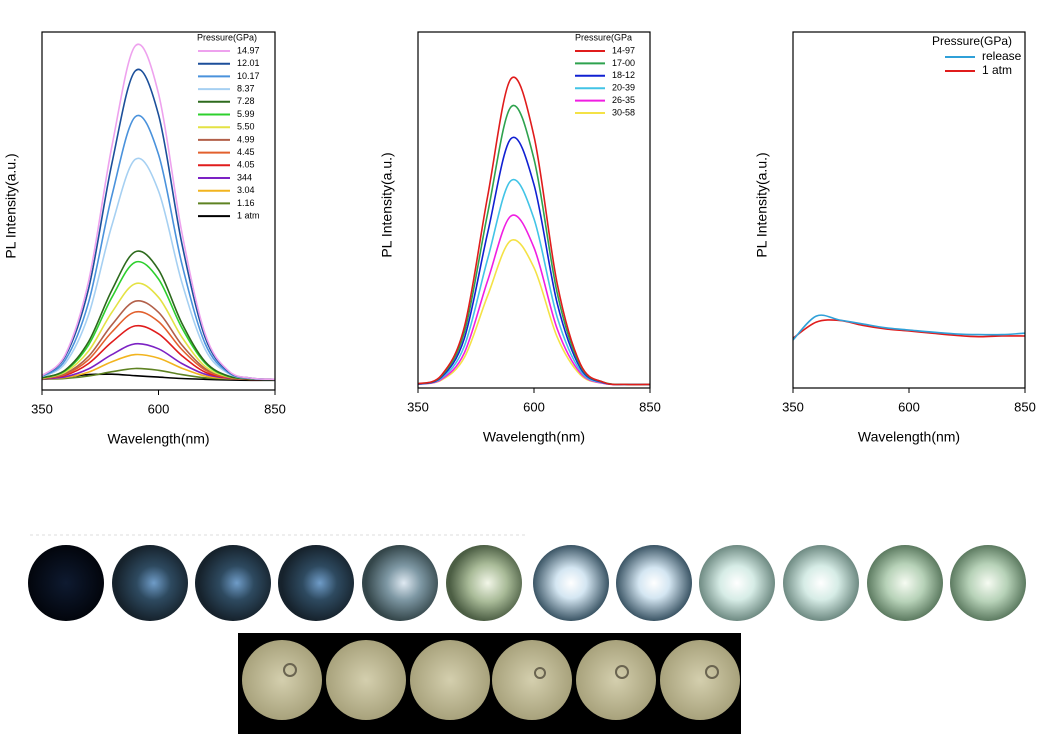 The image size is (1047, 734). What do you see at coordinates (246, 165) in the screenshot?
I see `legend-label: 4.05` at bounding box center [246, 165].